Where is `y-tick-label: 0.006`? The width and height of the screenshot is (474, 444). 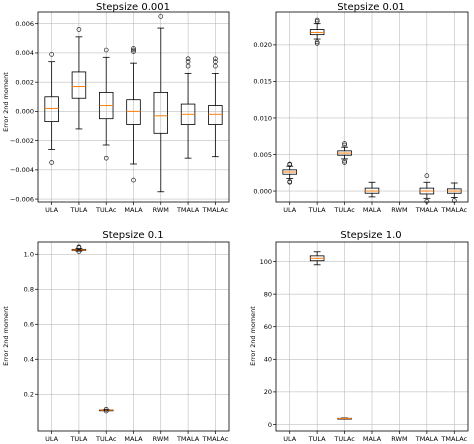
y-tick-label: 0.006 is located at coordinates (24, 24).